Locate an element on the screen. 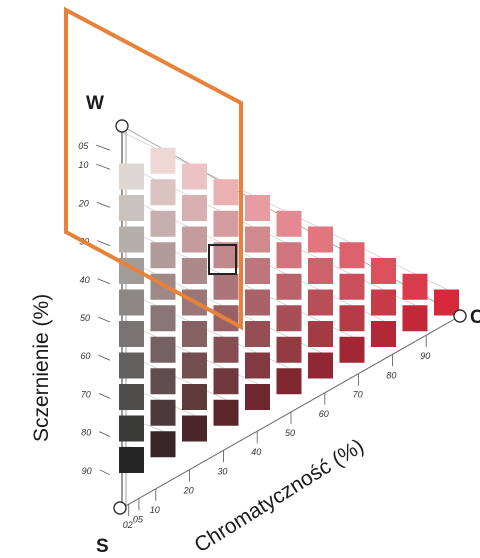 This screenshot has height=558, width=480. chromaticity-tick-label: 02 is located at coordinates (128, 525).